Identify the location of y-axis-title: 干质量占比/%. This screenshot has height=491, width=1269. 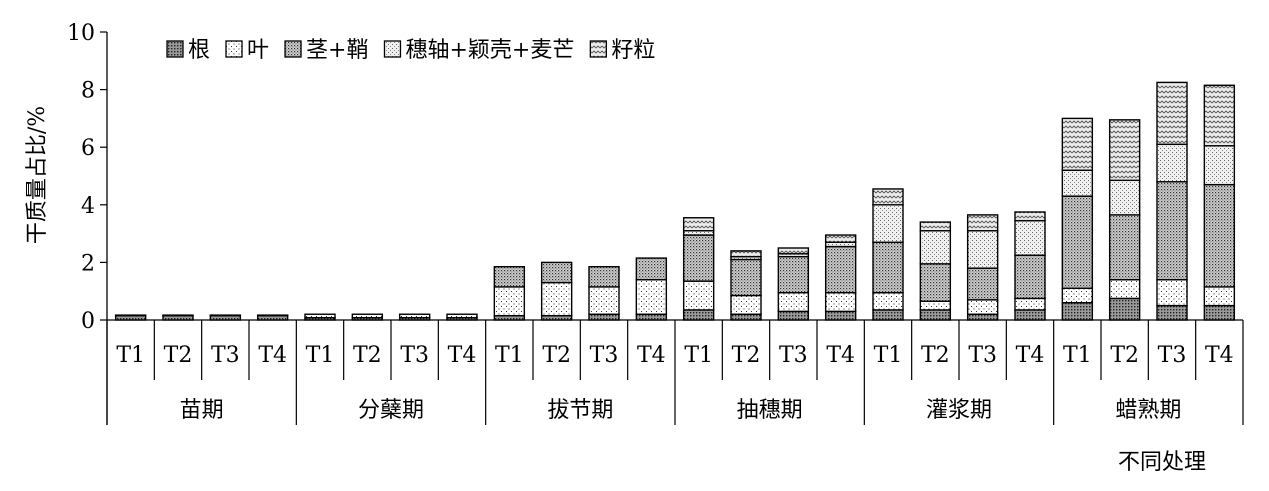
(37, 175).